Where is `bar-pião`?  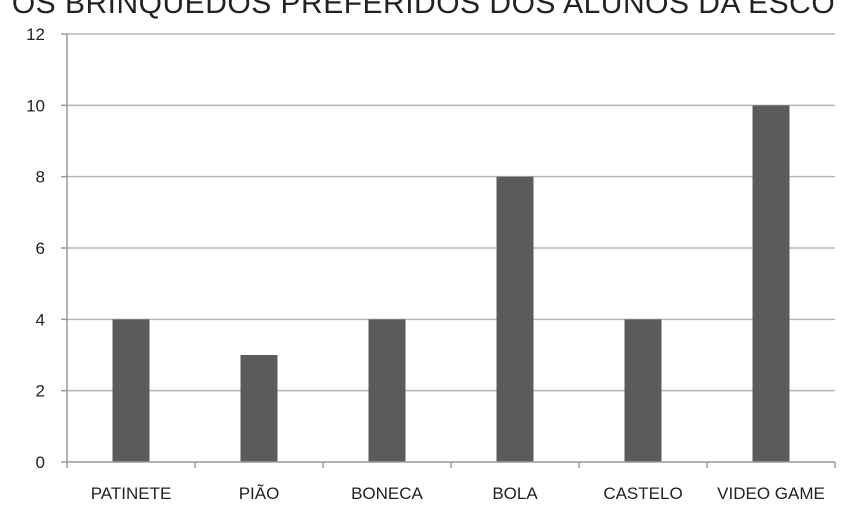
bar-pião is located at coordinates (259, 408).